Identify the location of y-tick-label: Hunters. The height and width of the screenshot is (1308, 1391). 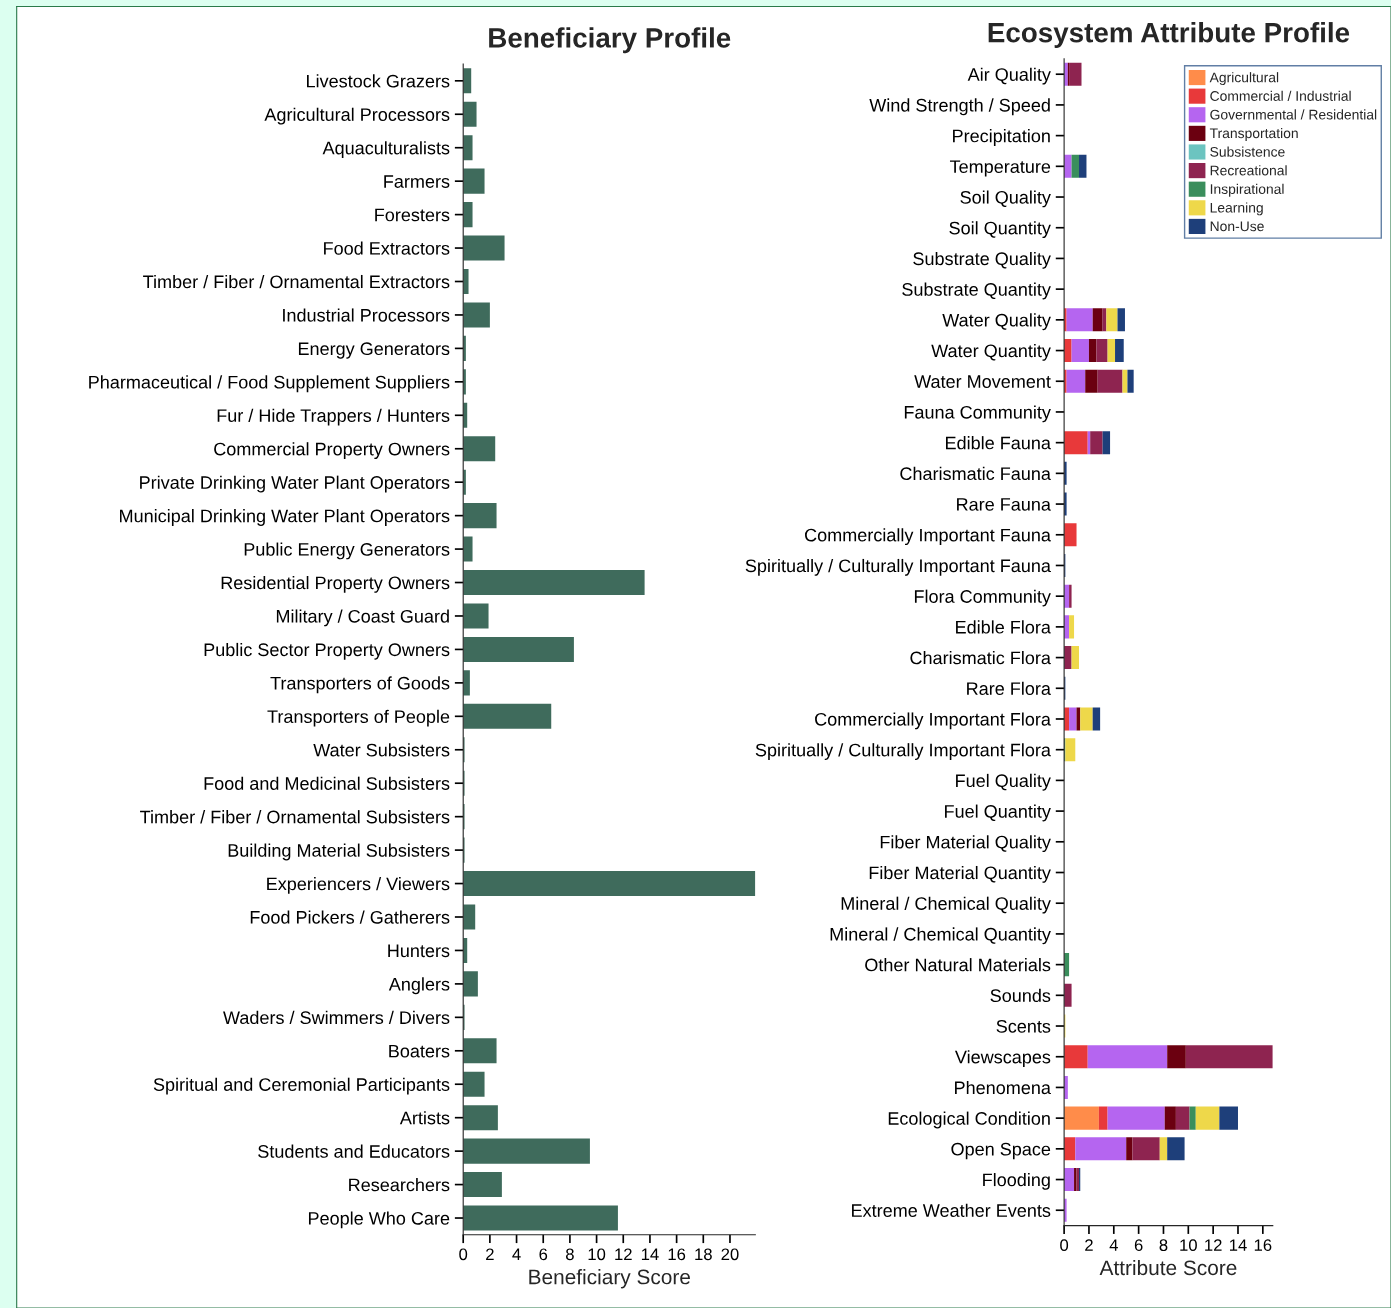
(419, 951).